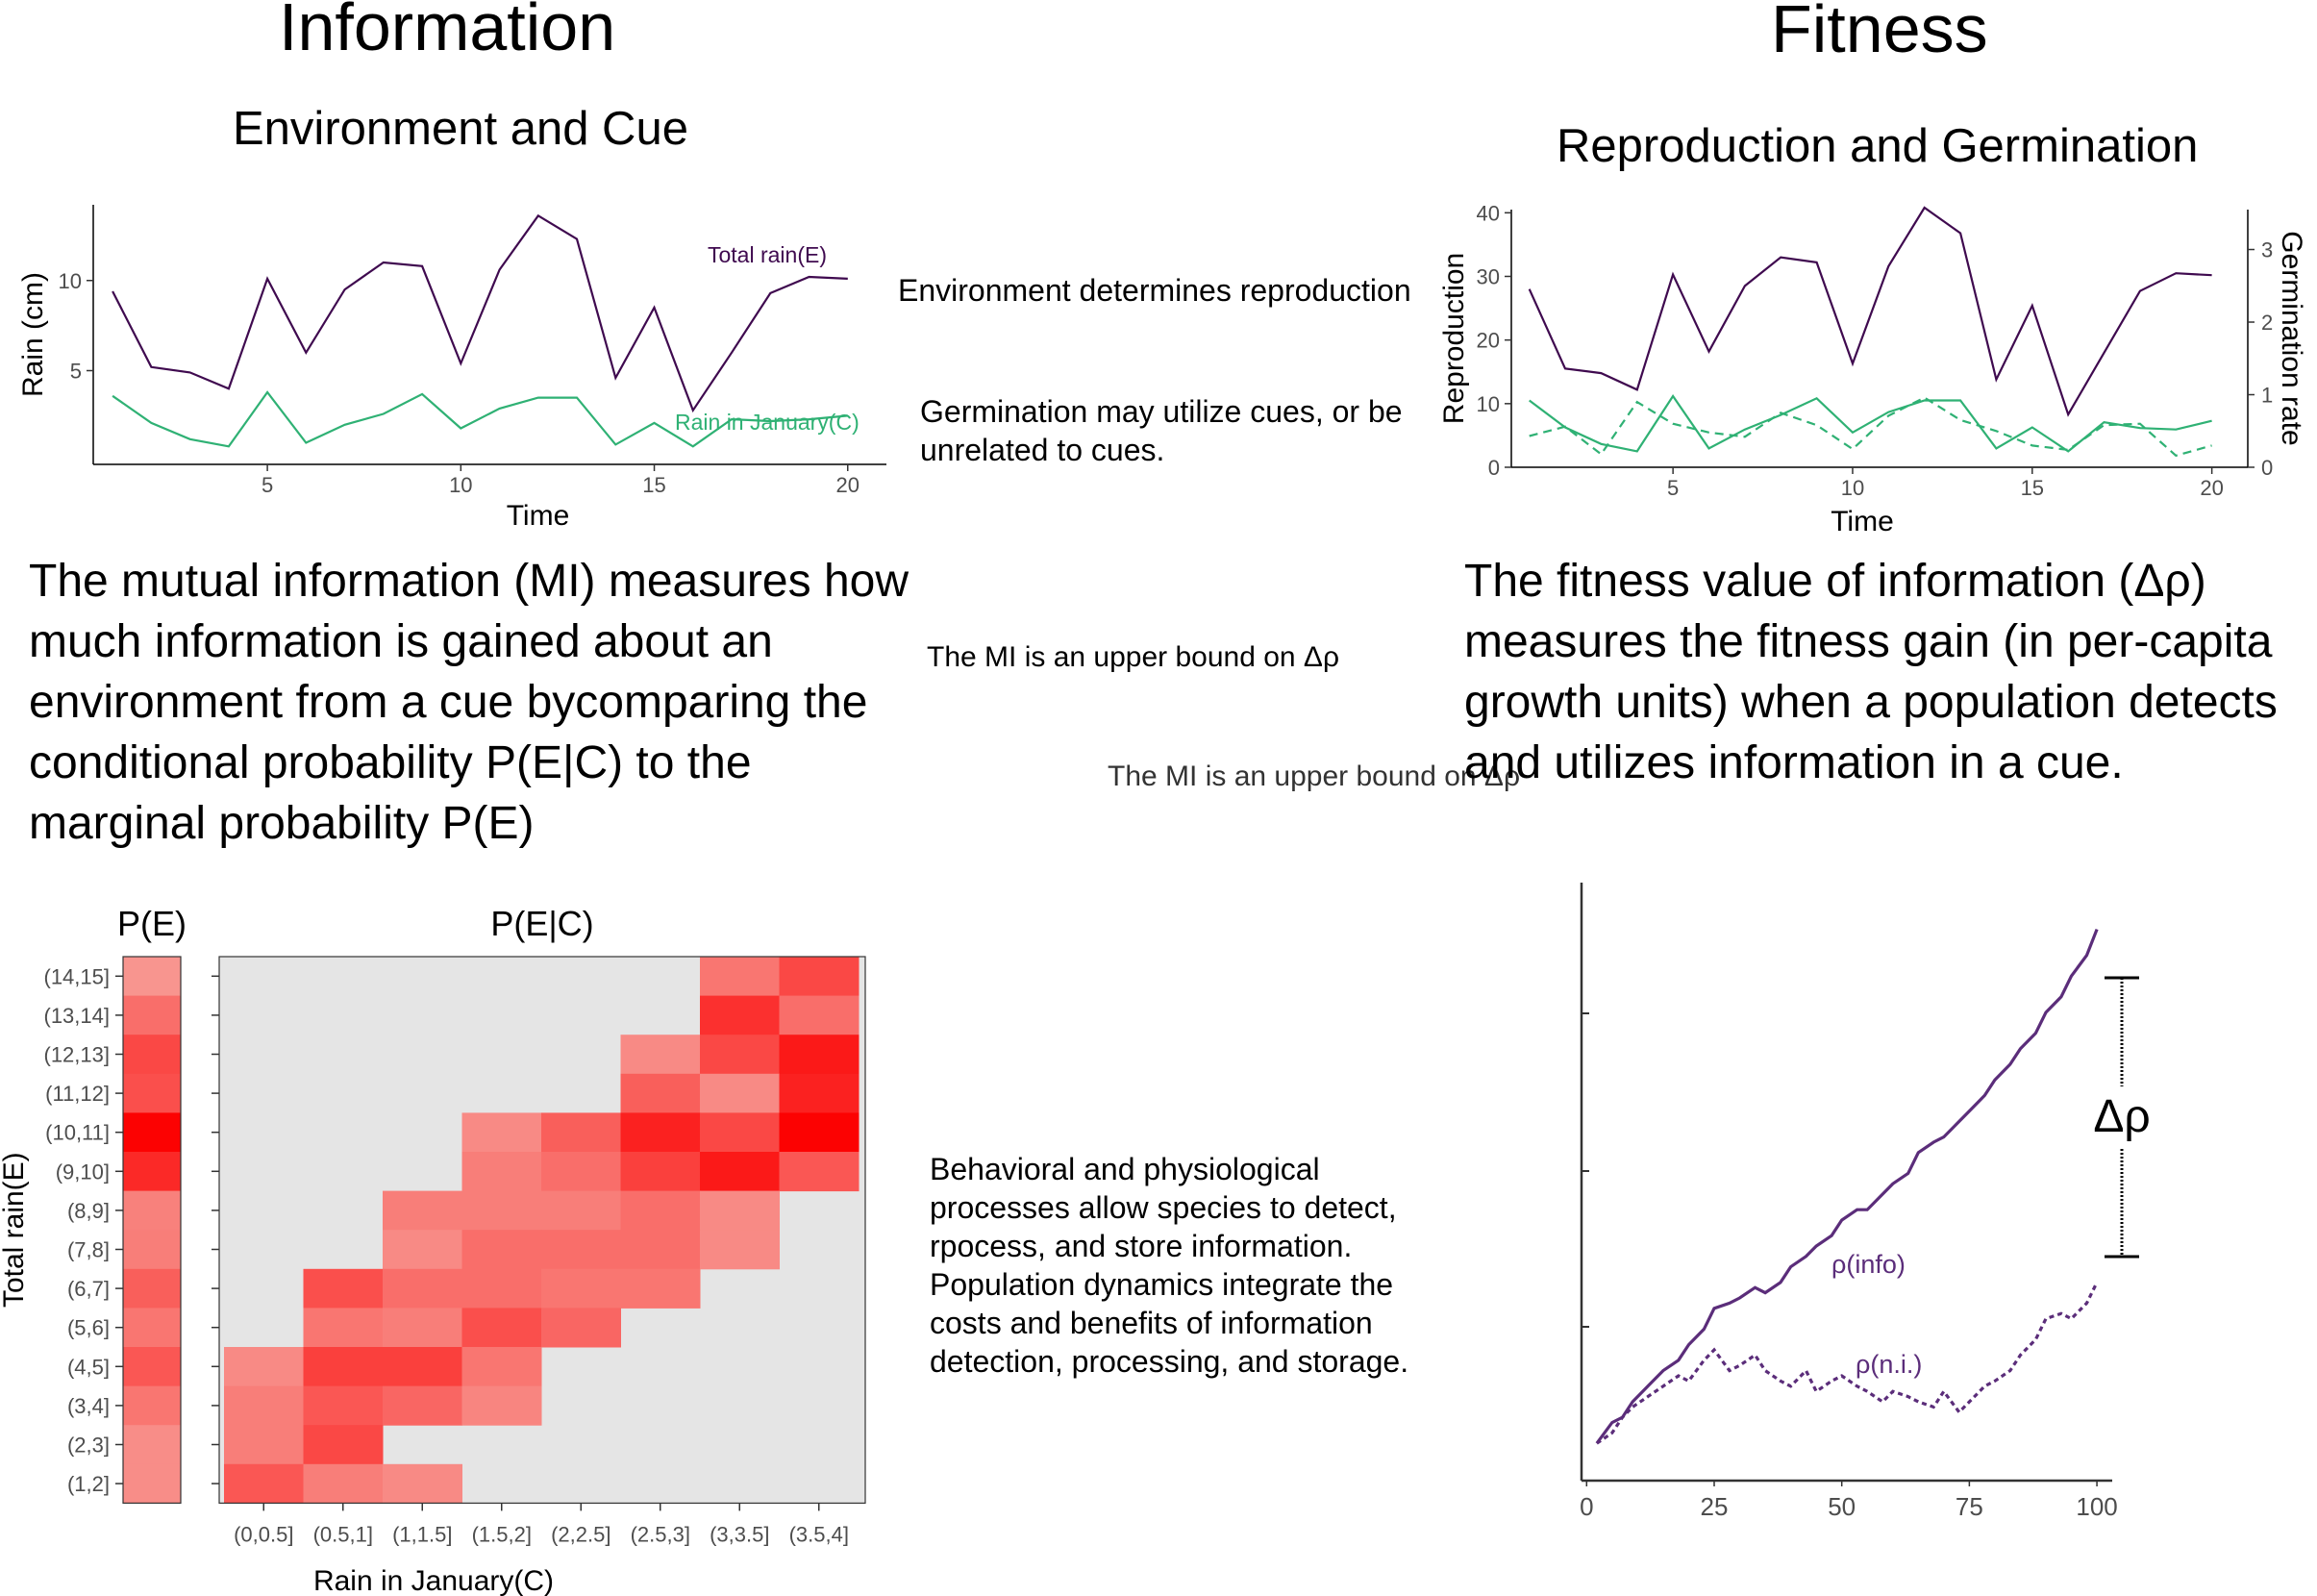  Describe the element at coordinates (2267, 468) in the screenshot. I see `y-right-tick-label: 0` at that location.